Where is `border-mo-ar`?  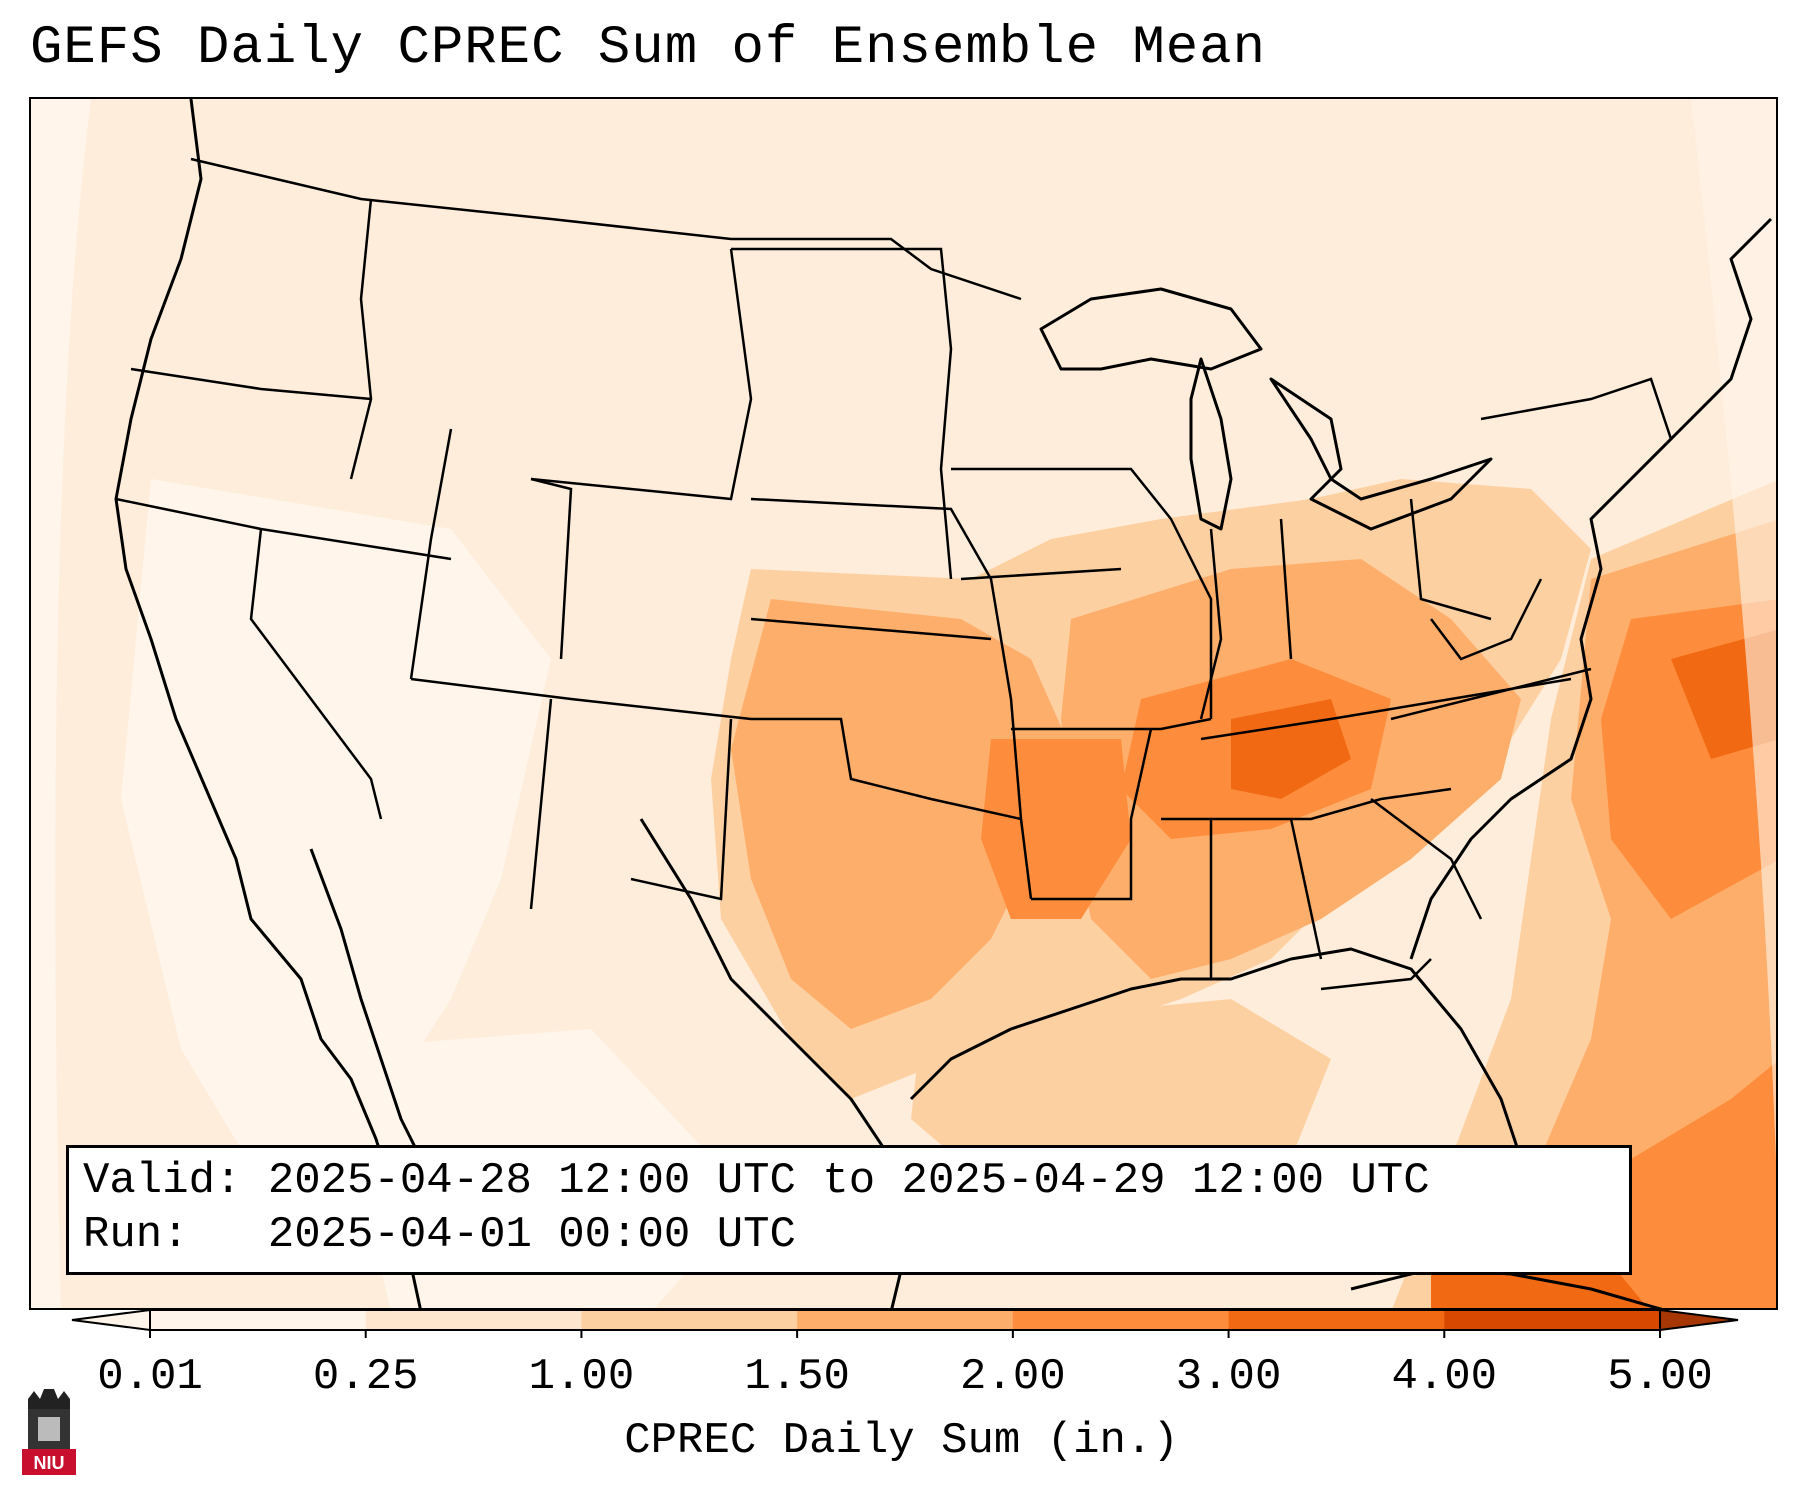 border-mo-ar is located at coordinates (1111, 724).